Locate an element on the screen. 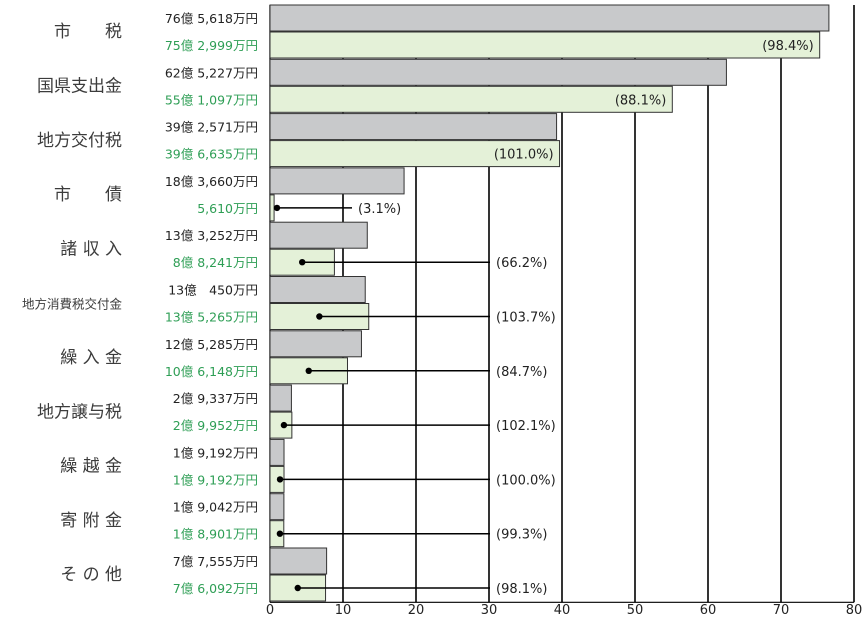 This screenshot has height=619, width=868. ratio-label: (84.7%) is located at coordinates (521, 372).